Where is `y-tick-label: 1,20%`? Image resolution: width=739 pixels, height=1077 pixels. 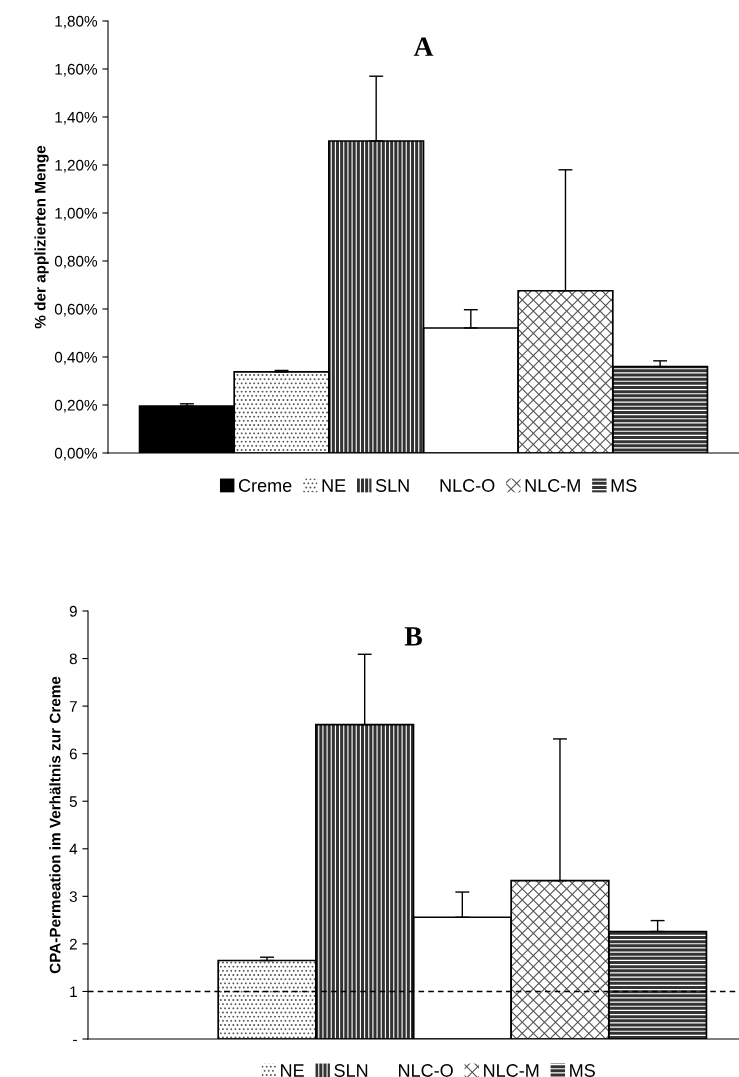 y-tick-label: 1,20% is located at coordinates (76, 166).